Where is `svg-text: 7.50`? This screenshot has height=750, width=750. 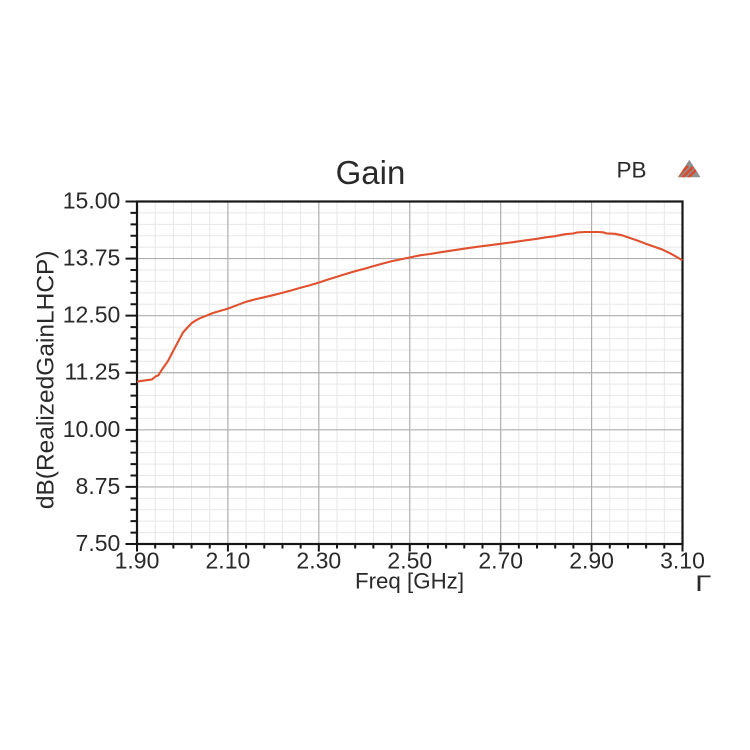 svg-text: 7.50 is located at coordinates (98, 543).